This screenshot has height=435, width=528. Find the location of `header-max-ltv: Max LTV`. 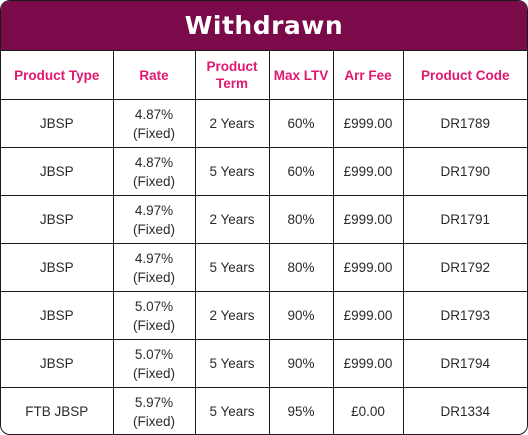

header-max-ltv: Max LTV is located at coordinates (301, 75).